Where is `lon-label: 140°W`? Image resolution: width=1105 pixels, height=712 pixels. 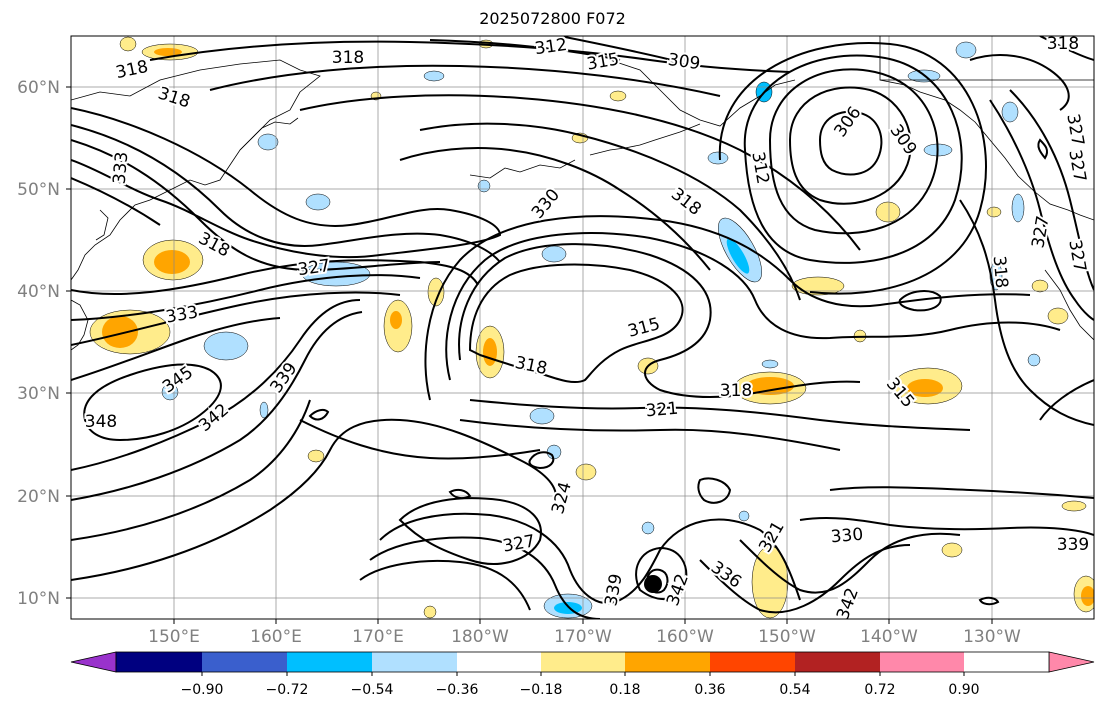 lon-label: 140°W is located at coordinates (889, 637).